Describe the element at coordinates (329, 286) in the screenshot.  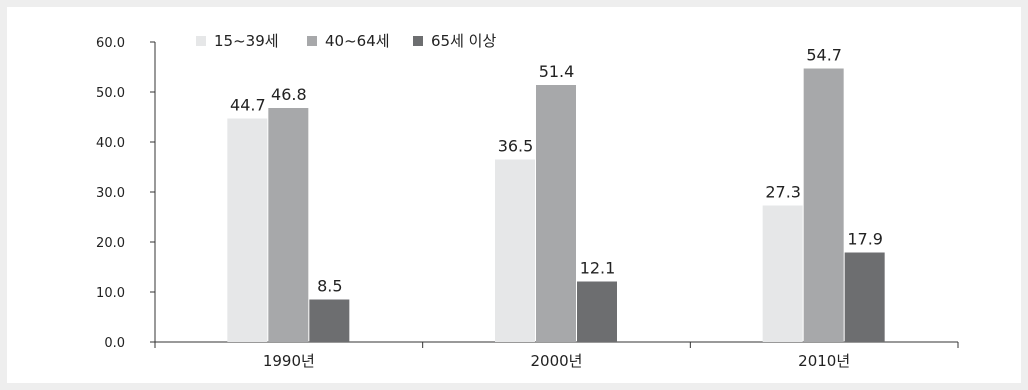
I see `data-label: 8.5` at that location.